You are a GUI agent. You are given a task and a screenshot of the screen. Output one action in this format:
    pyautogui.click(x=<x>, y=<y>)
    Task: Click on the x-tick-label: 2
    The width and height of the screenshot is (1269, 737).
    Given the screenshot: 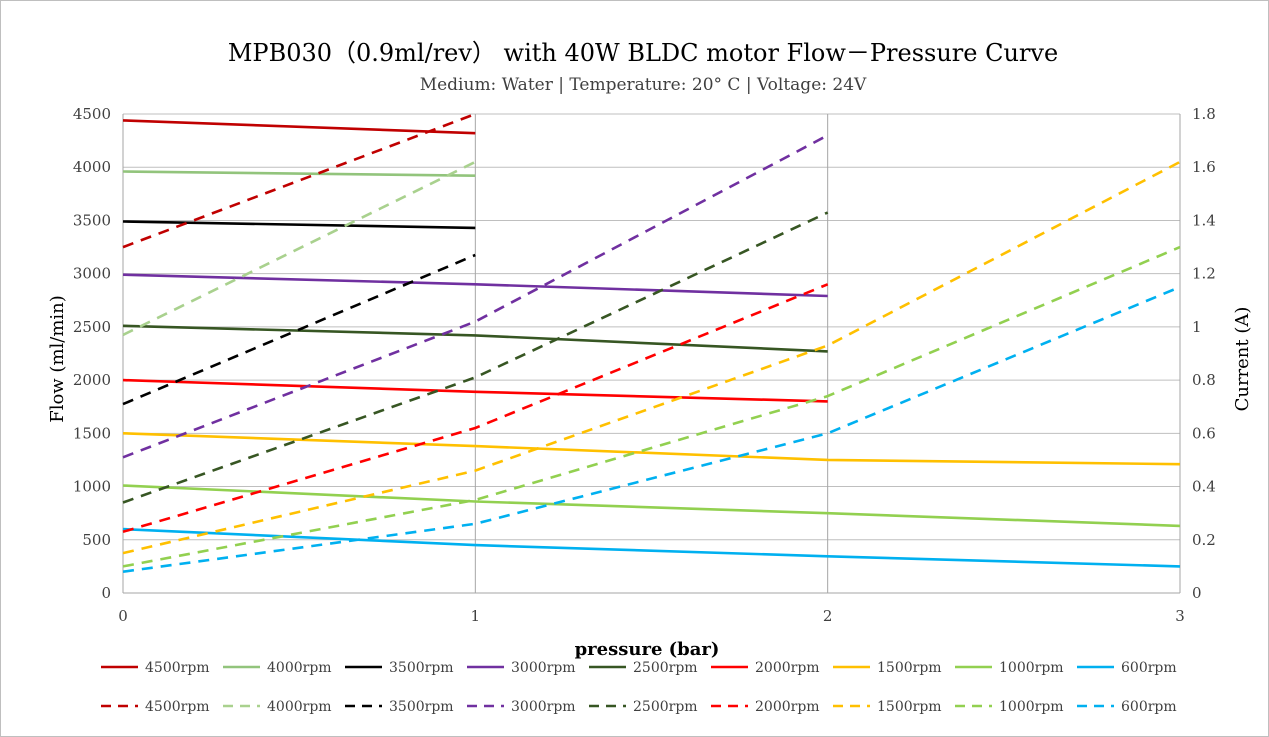 What is the action you would take?
    pyautogui.click(x=828, y=616)
    